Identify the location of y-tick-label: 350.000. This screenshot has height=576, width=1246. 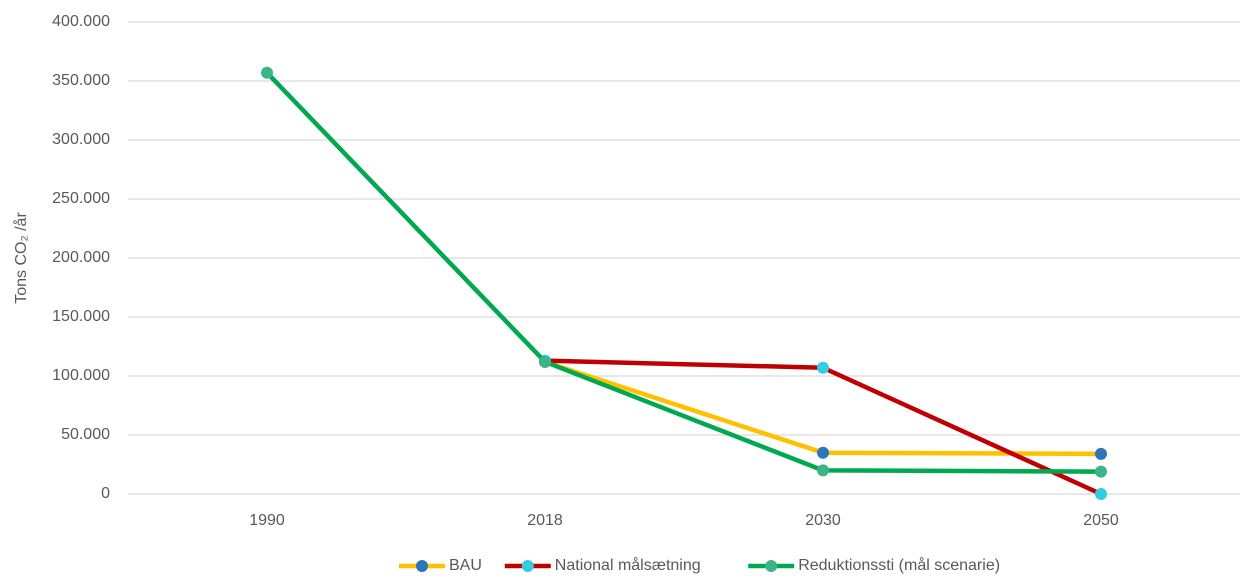
(81, 80).